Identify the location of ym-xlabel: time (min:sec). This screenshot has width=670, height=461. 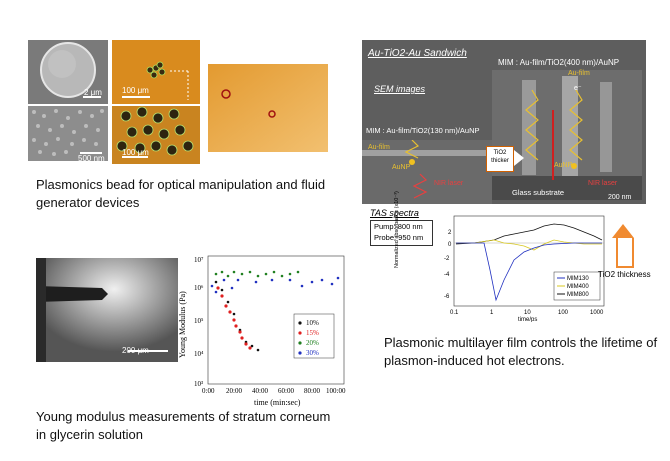
(277, 402).